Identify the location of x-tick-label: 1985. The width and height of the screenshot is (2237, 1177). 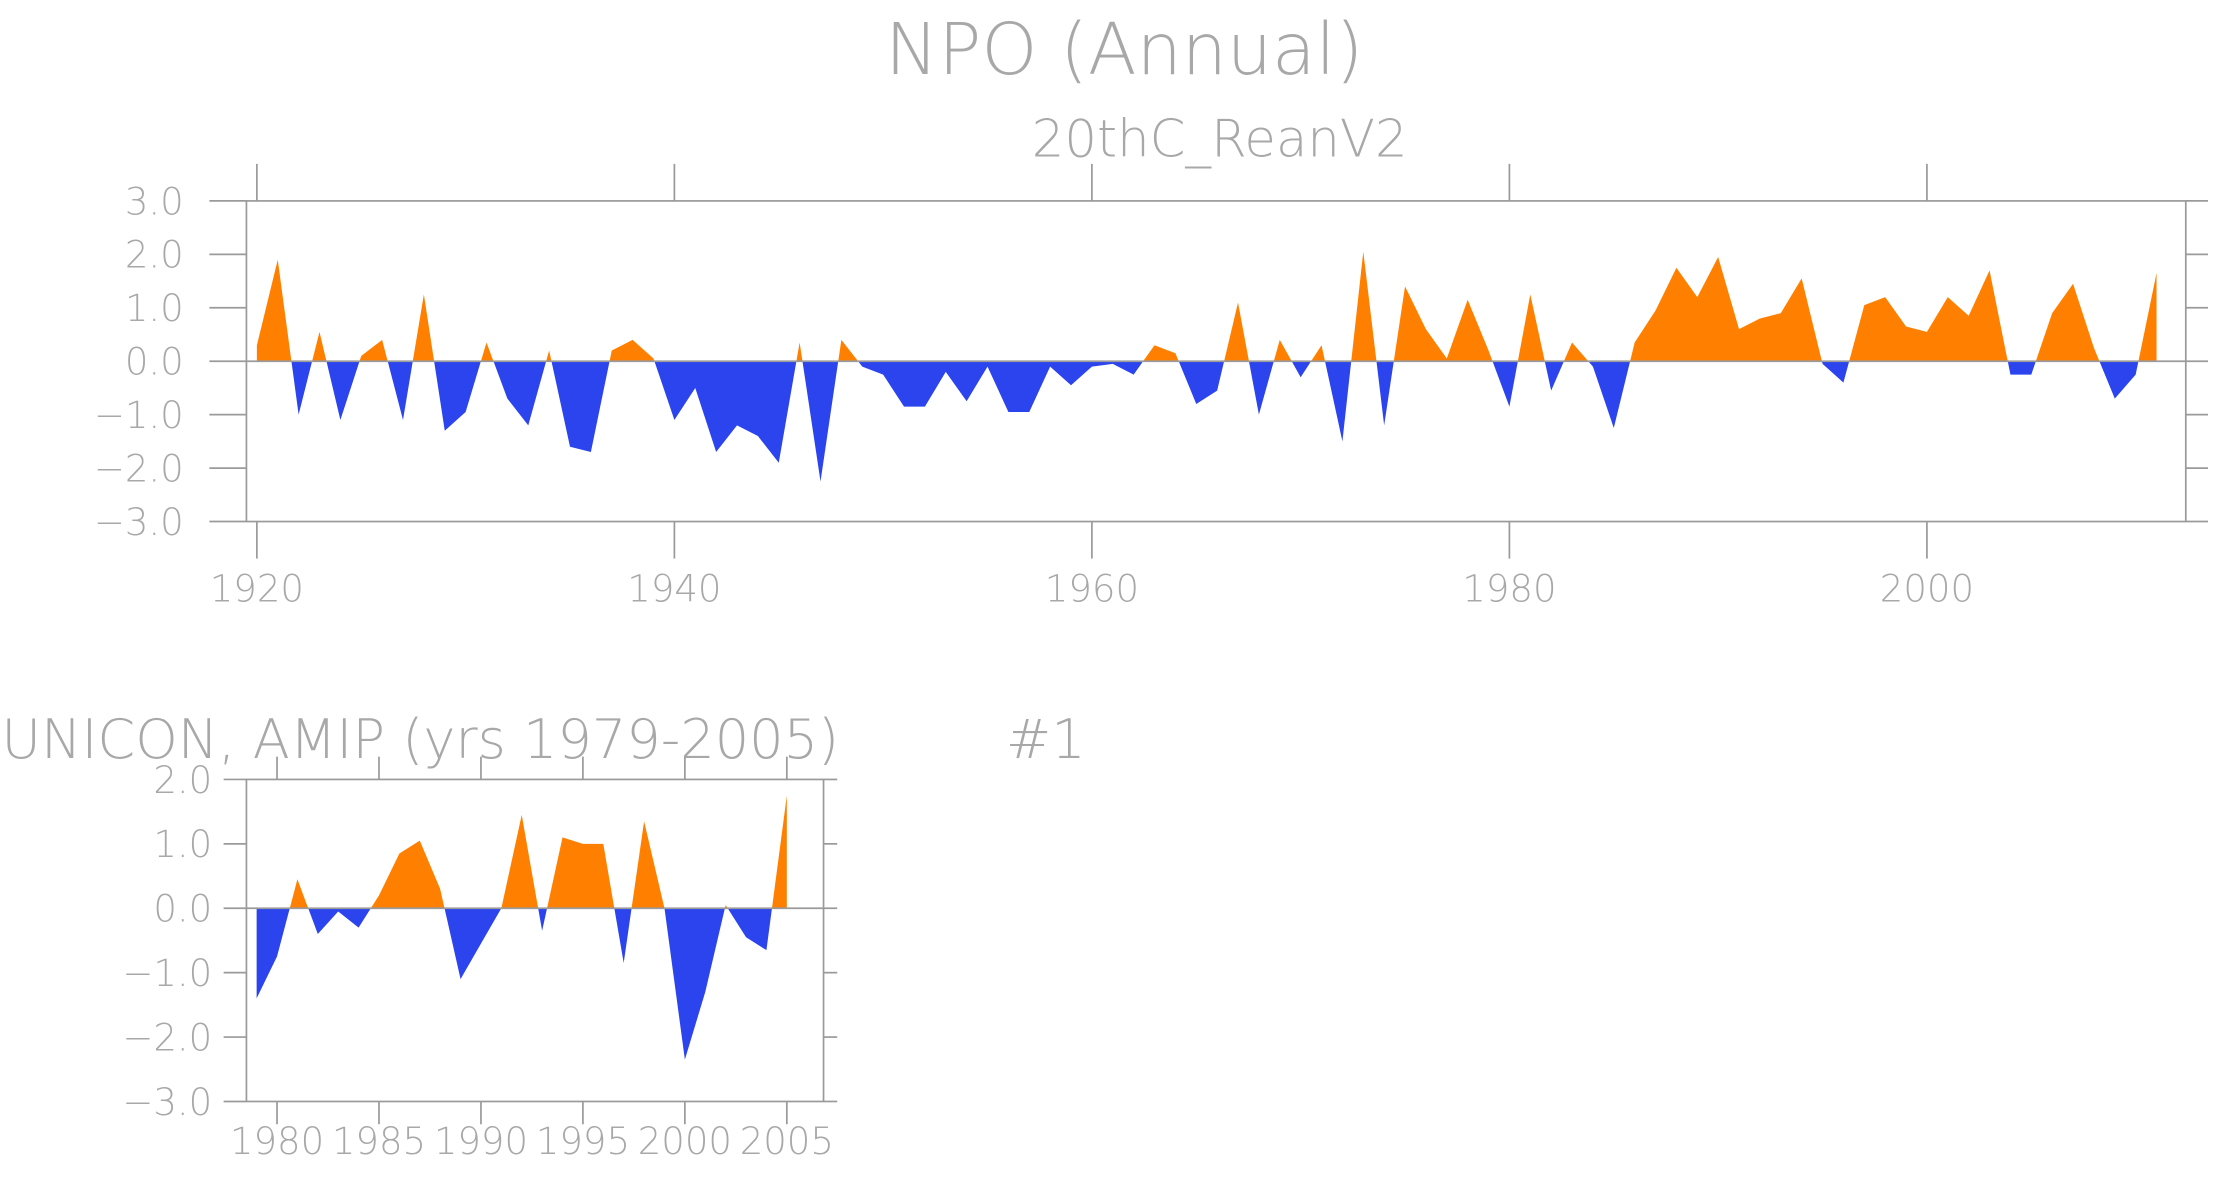
(379, 1141).